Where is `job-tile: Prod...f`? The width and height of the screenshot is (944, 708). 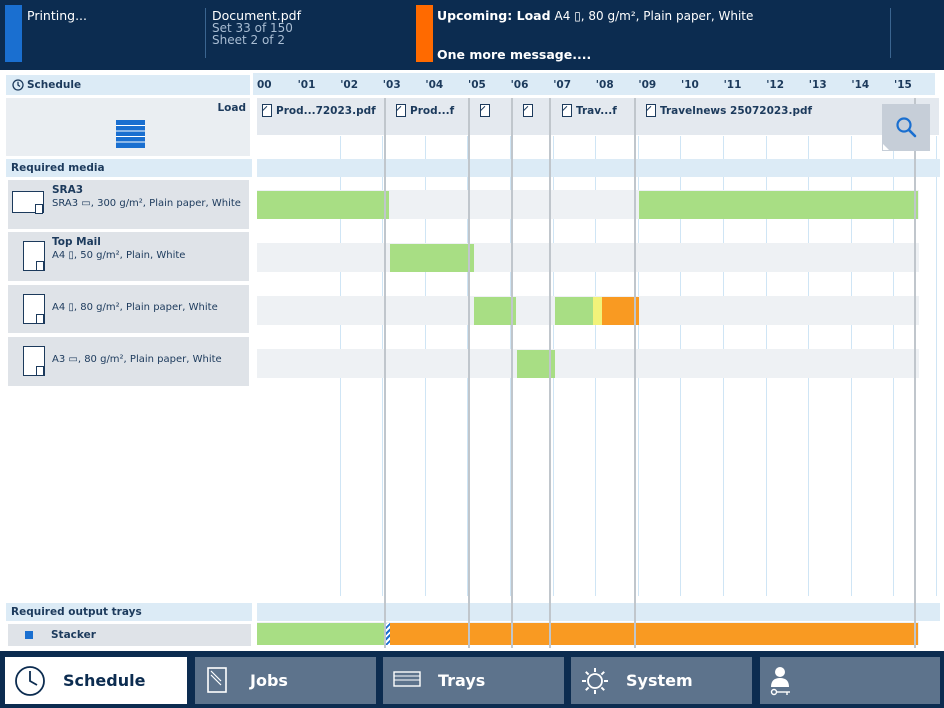 job-tile: Prod...f is located at coordinates (425, 110).